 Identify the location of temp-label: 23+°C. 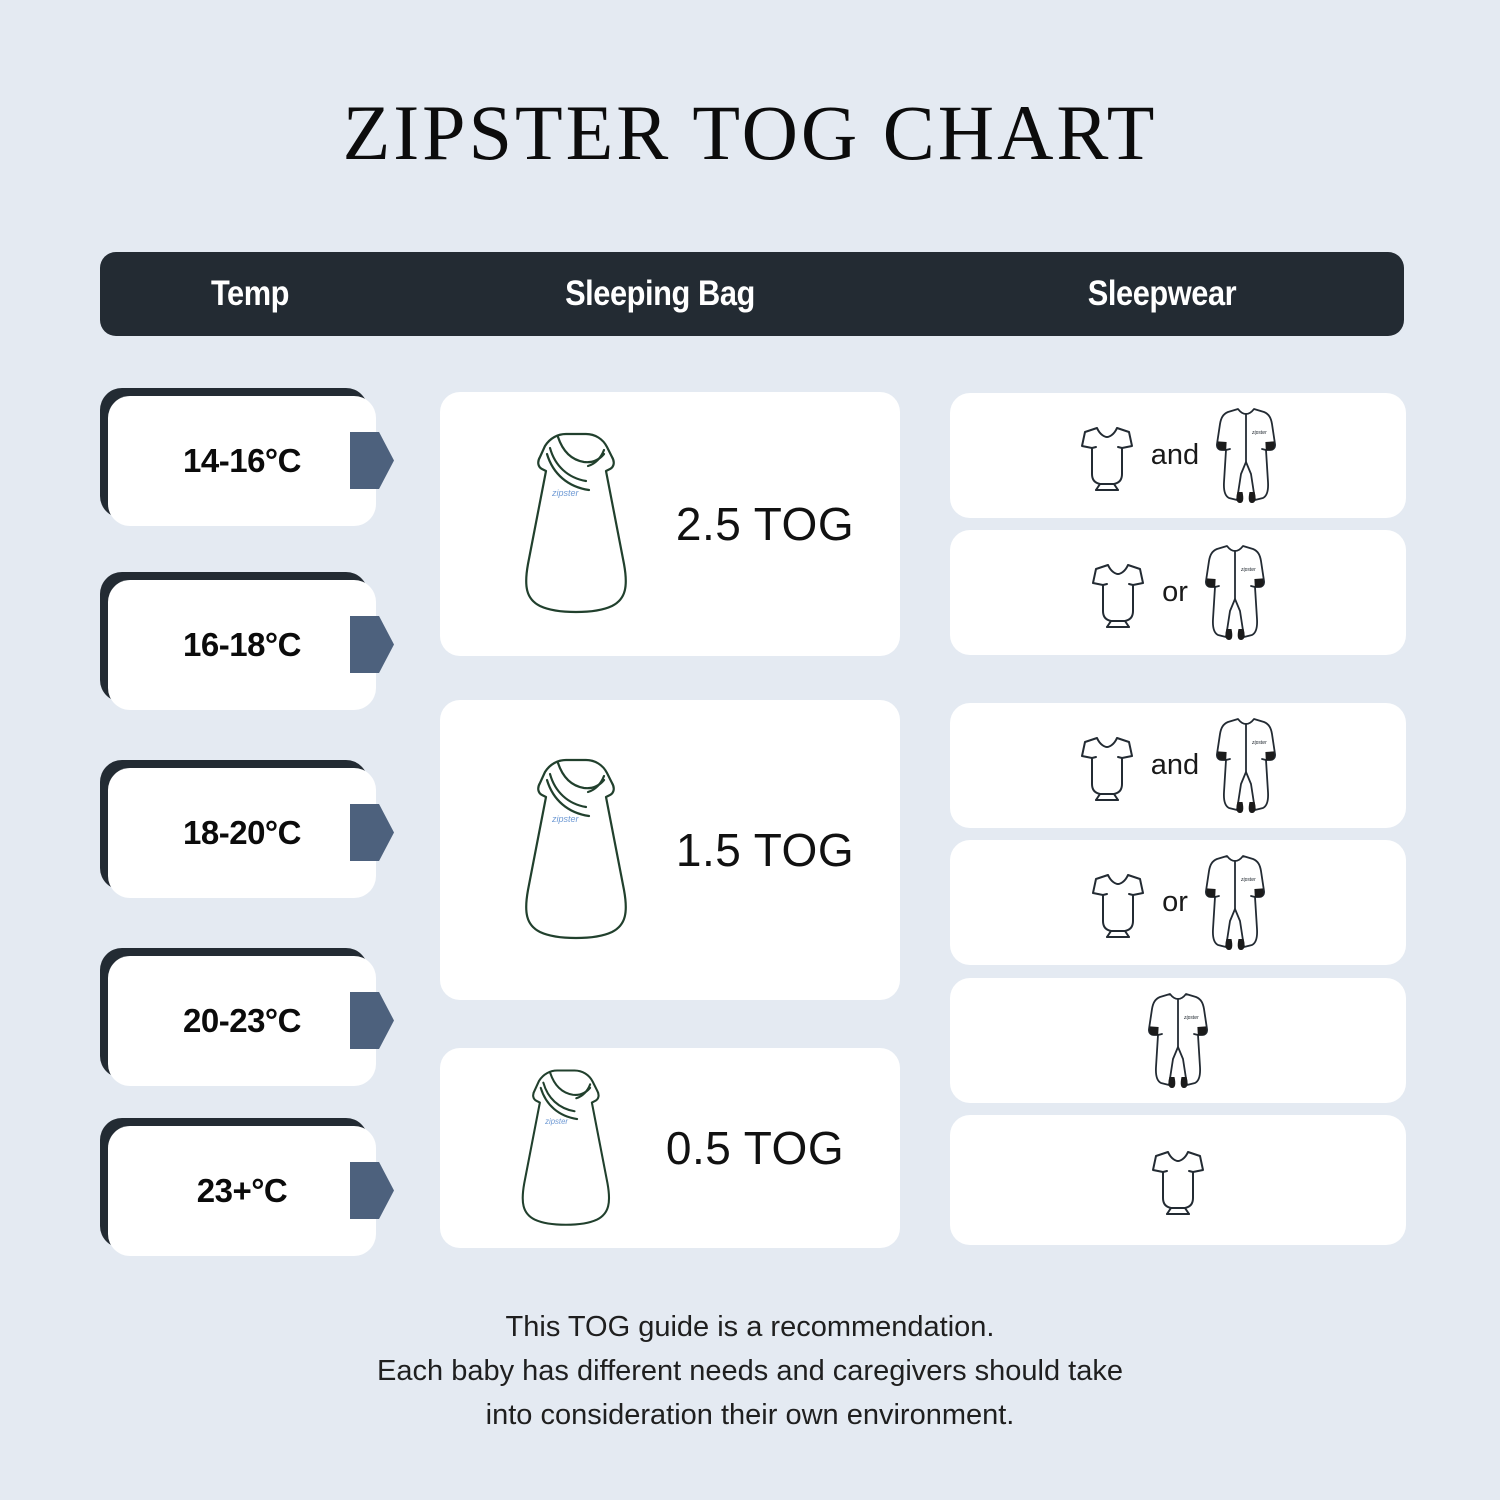
(242, 1190).